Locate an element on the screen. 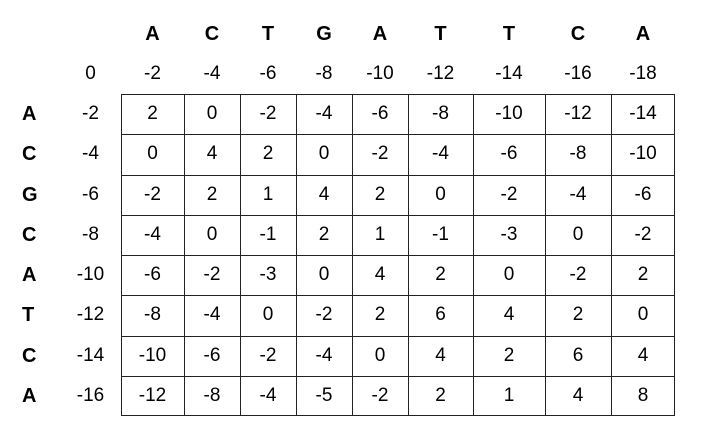  matrix-cell: -14 is located at coordinates (643, 113).